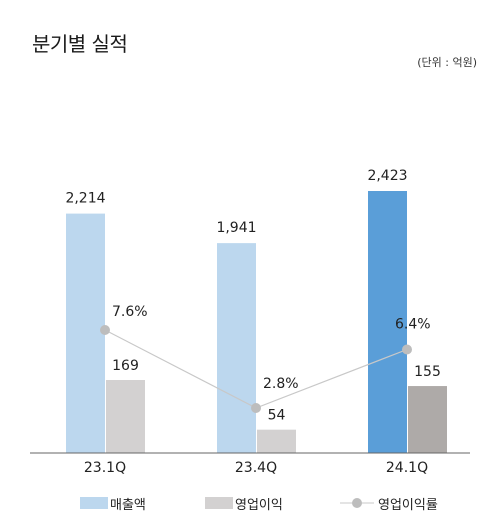  What do you see at coordinates (85, 199) in the screenshot?
I see `revenue-value-label: 2,214` at bounding box center [85, 199].